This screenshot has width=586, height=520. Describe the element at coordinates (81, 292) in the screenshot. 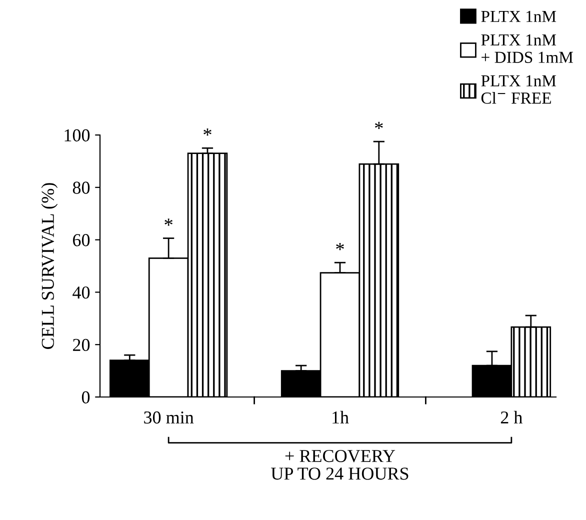

I see `y-tick-label: 40` at that location.